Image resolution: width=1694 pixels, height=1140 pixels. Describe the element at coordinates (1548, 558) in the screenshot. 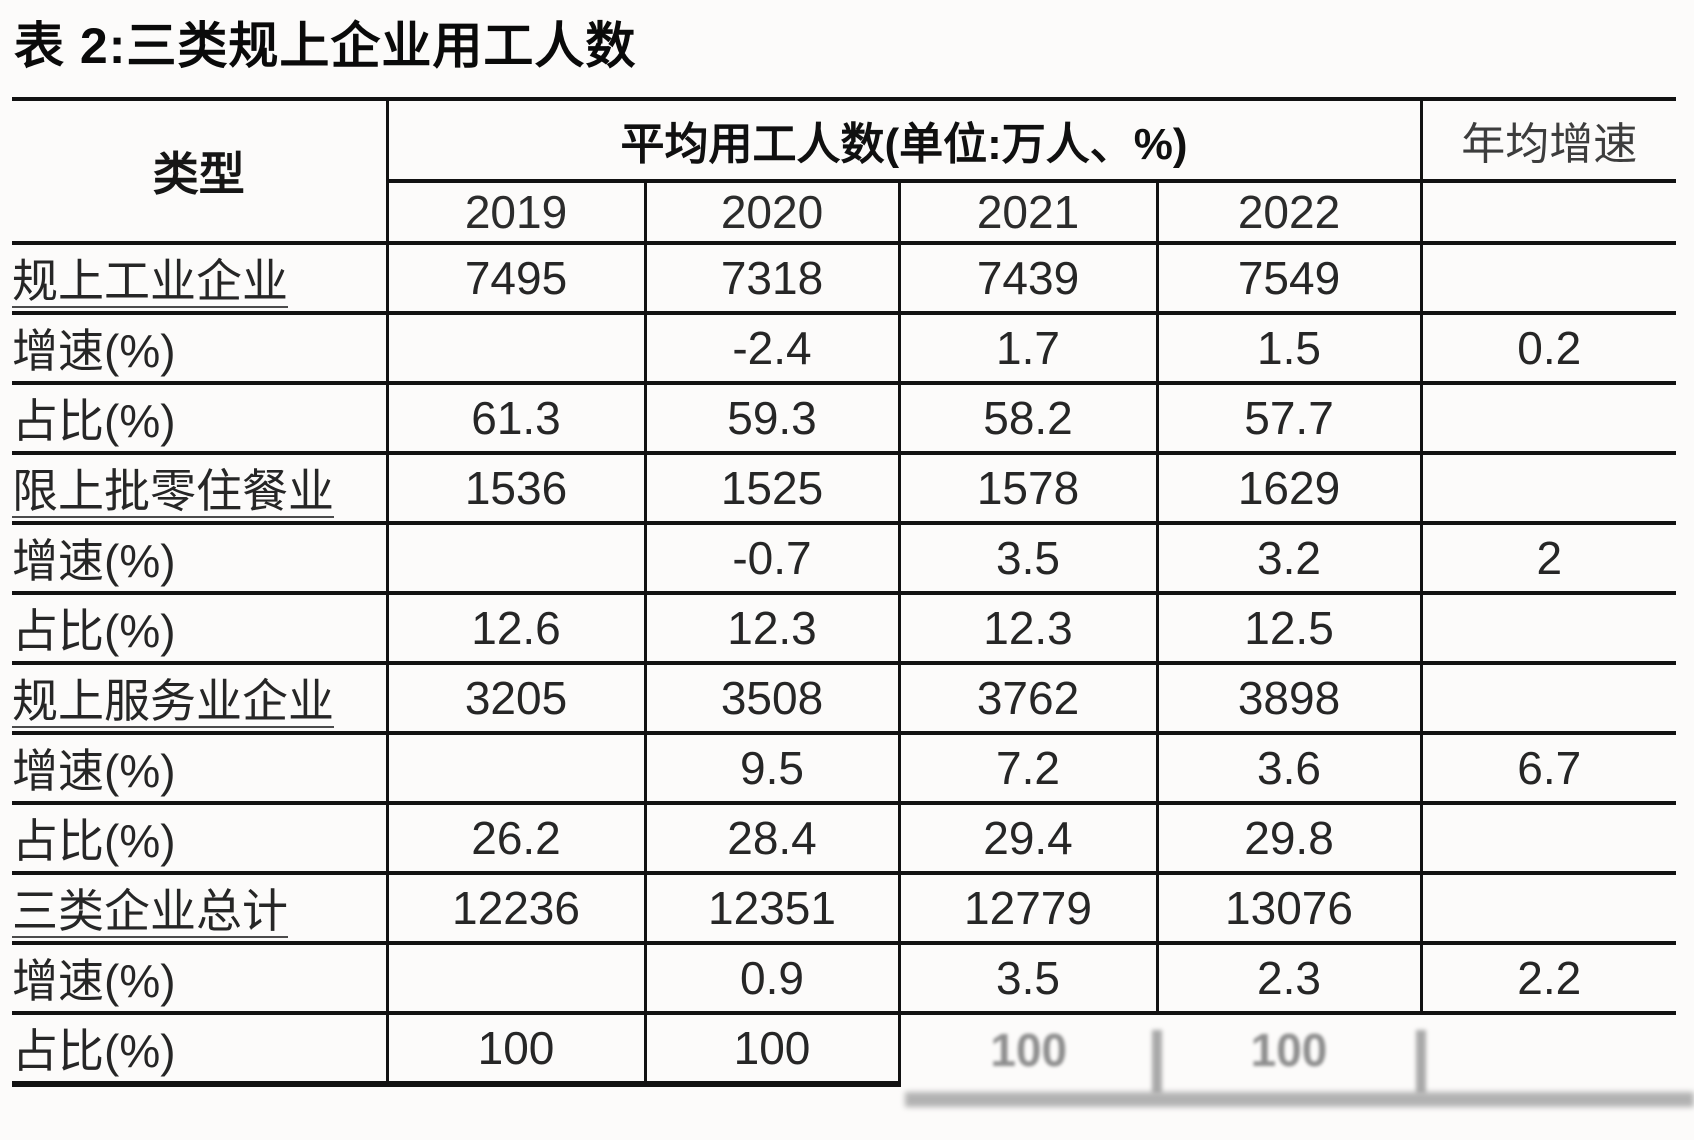

I see `cell-avg-growth: 2` at that location.